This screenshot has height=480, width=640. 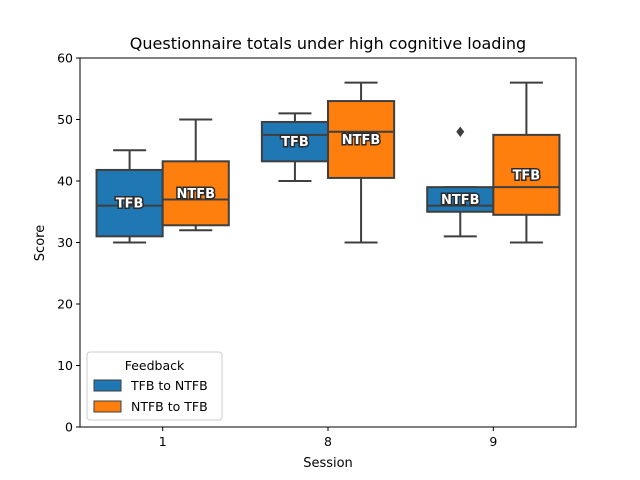 I want to click on box-tfb-to-ntfb-session-8: TFB, so click(x=294, y=147).